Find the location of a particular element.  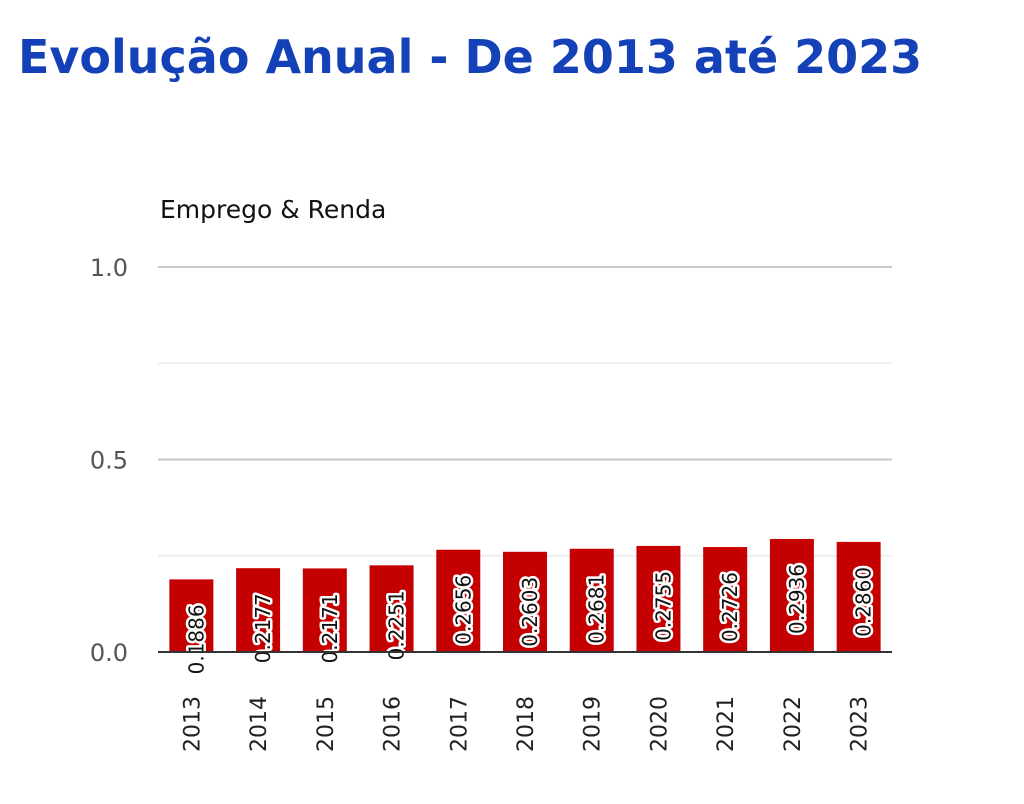

value-label: 0.2726 is located at coordinates (730, 607).